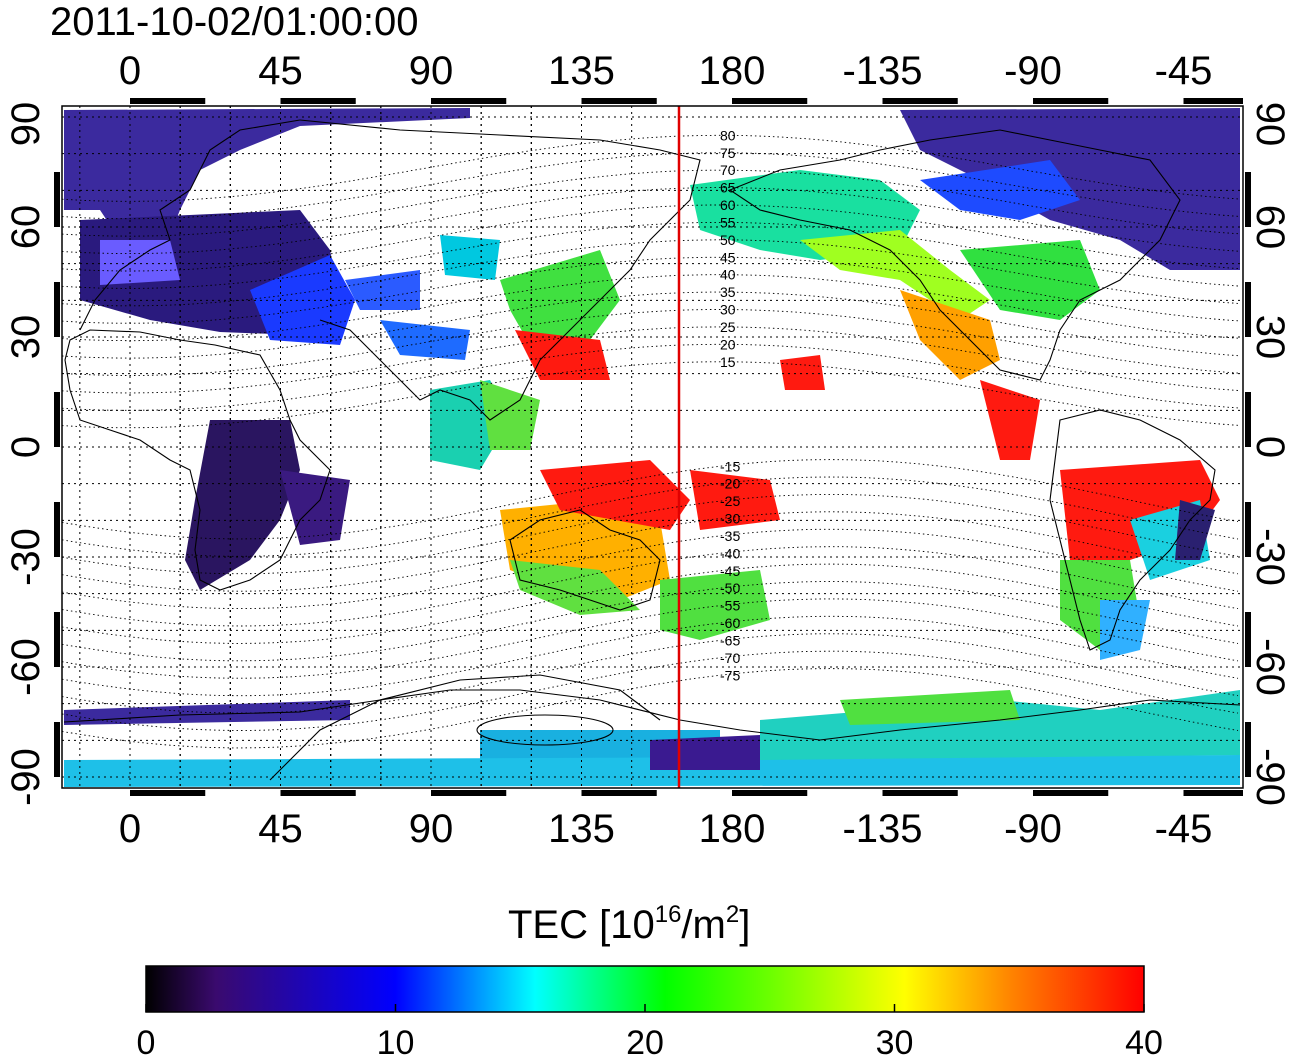 The width and height of the screenshot is (1292, 1057). I want to click on magnetic-latitude-label: 35, so click(728, 292).